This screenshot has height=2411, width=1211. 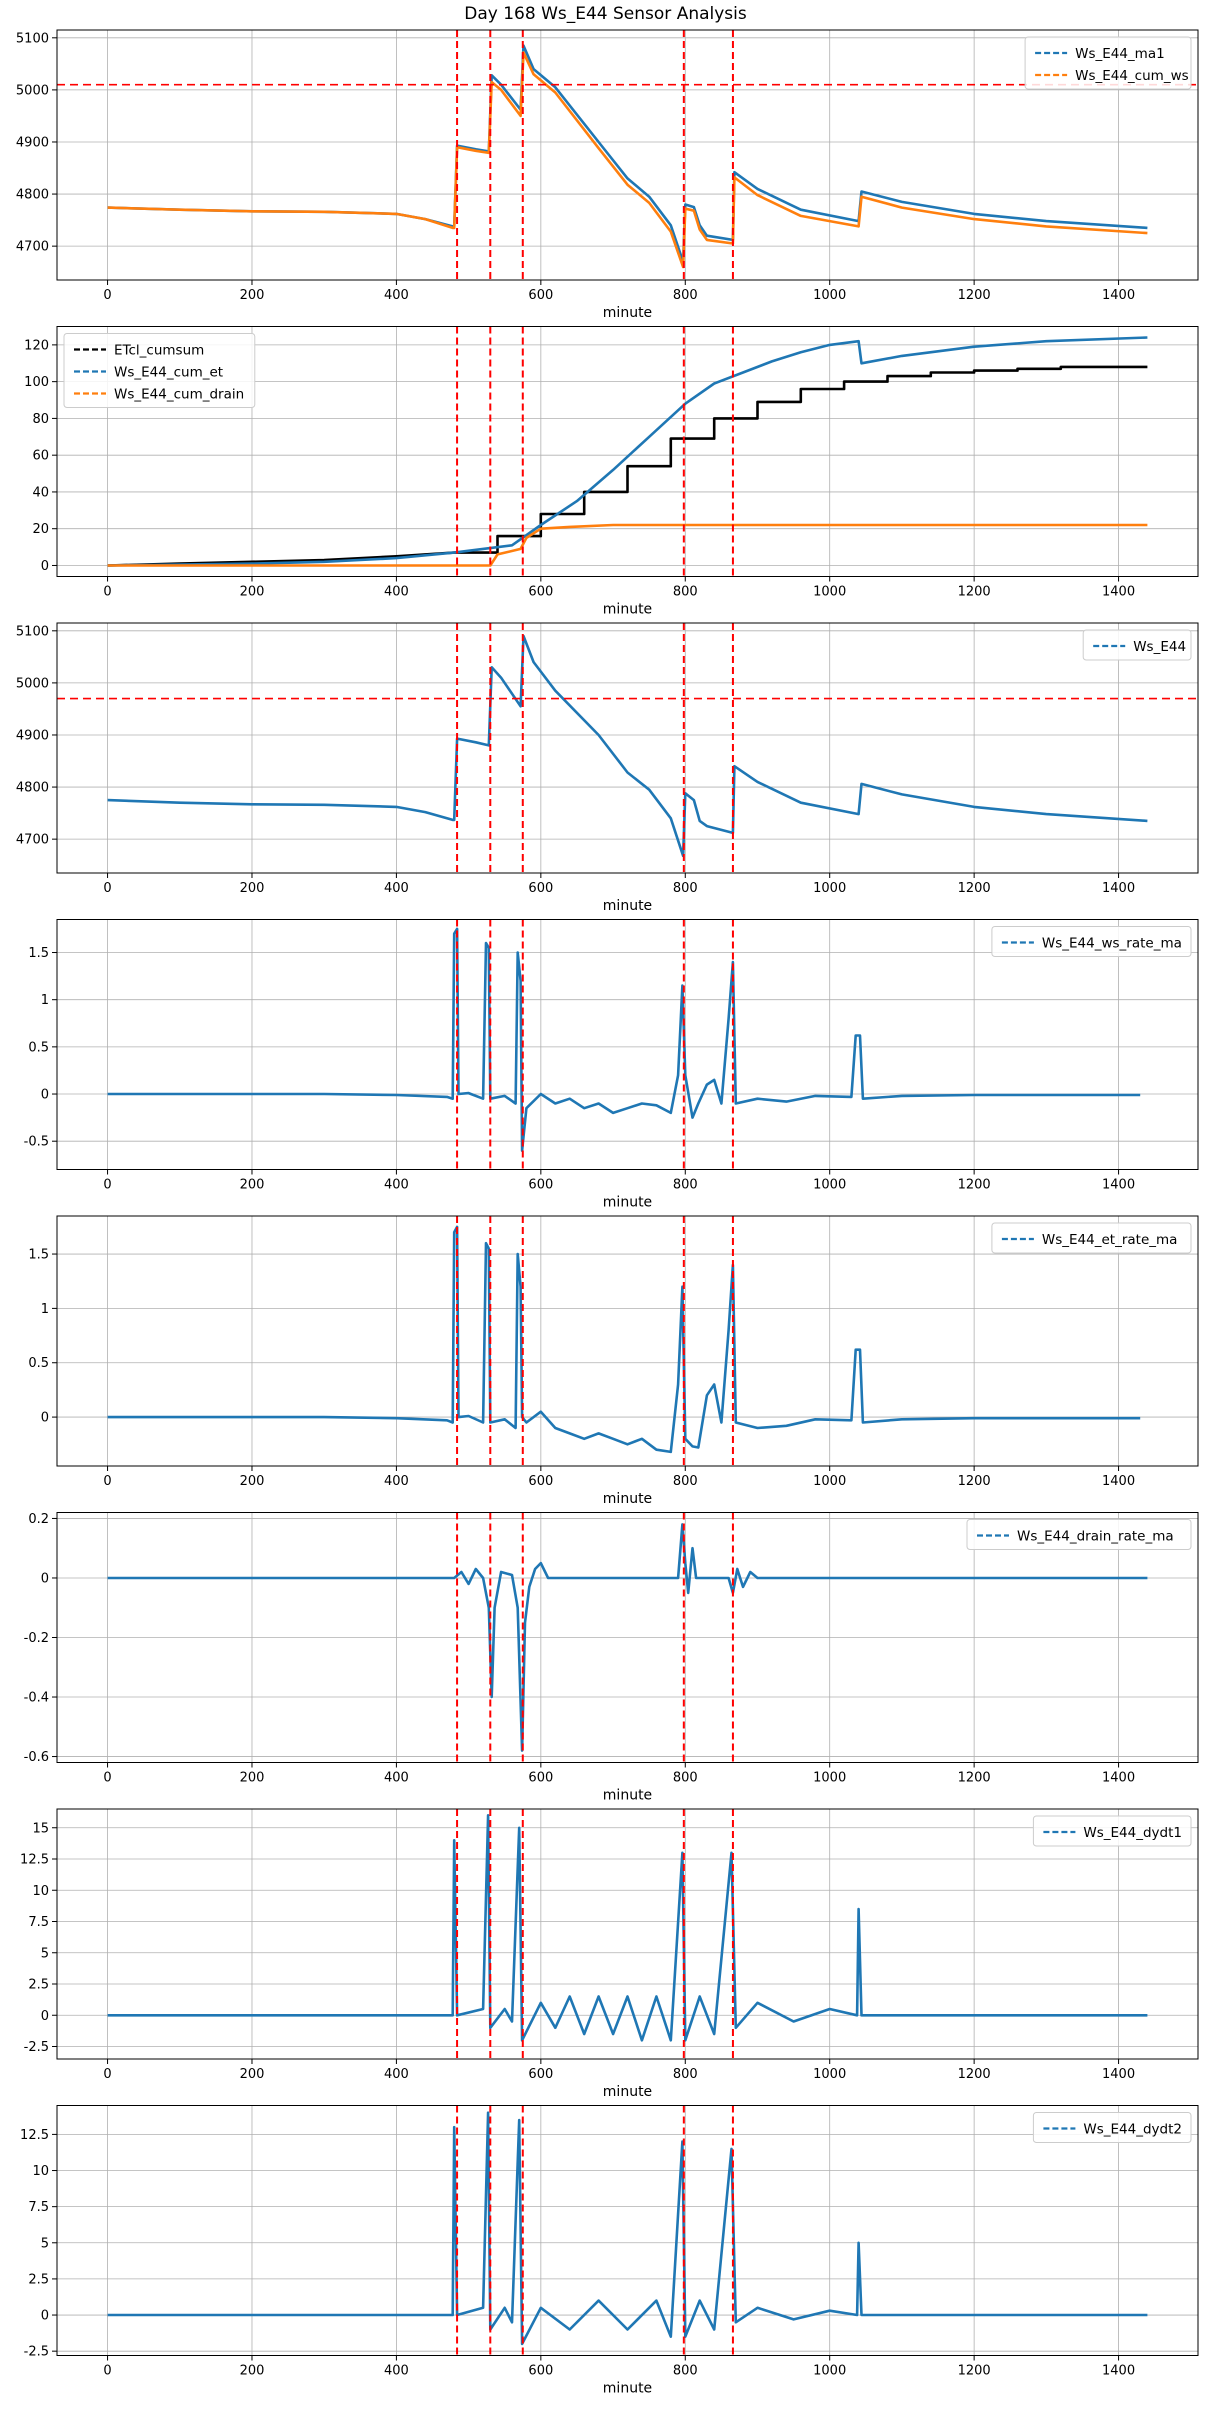 I want to click on series-line-ETcl_cumsum, so click(x=627, y=466).